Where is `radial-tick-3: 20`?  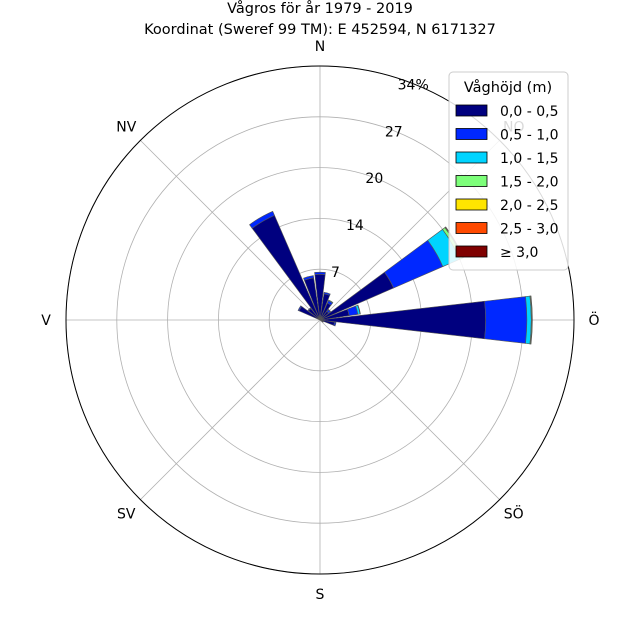 radial-tick-3: 20 is located at coordinates (374, 179).